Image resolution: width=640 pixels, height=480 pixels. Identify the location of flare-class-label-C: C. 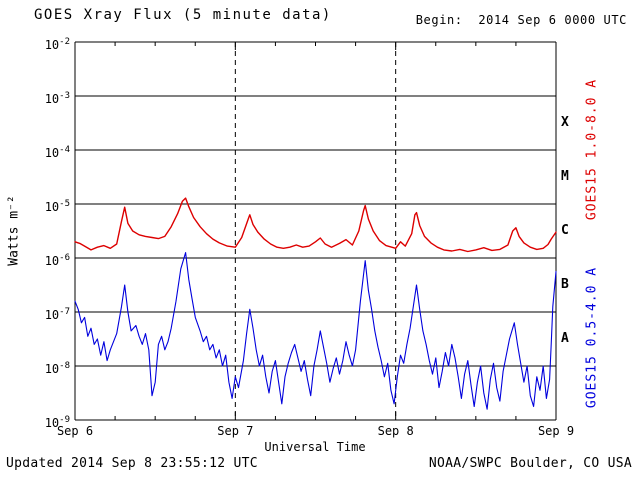
(565, 230).